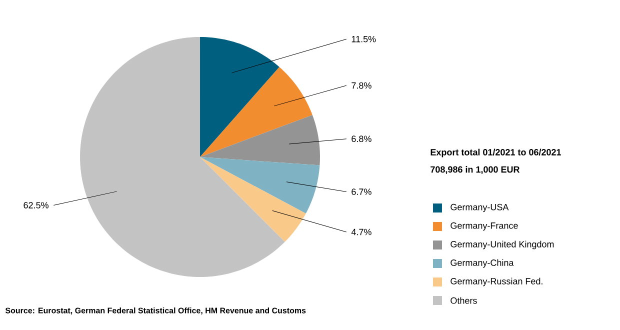  What do you see at coordinates (502, 245) in the screenshot?
I see `legend-label: Germany-United Kingdom` at bounding box center [502, 245].